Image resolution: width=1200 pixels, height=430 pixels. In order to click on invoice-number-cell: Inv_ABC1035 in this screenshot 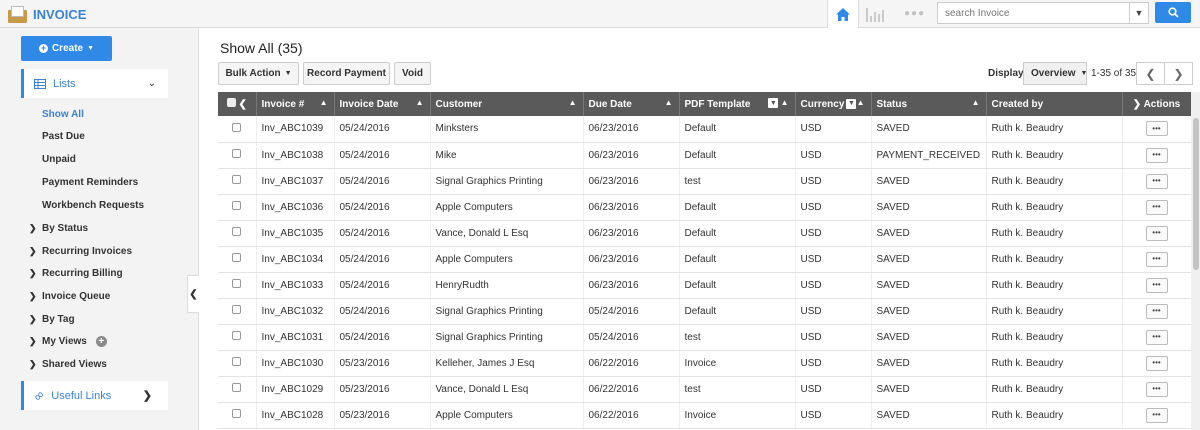, I will do `click(295, 233)`.